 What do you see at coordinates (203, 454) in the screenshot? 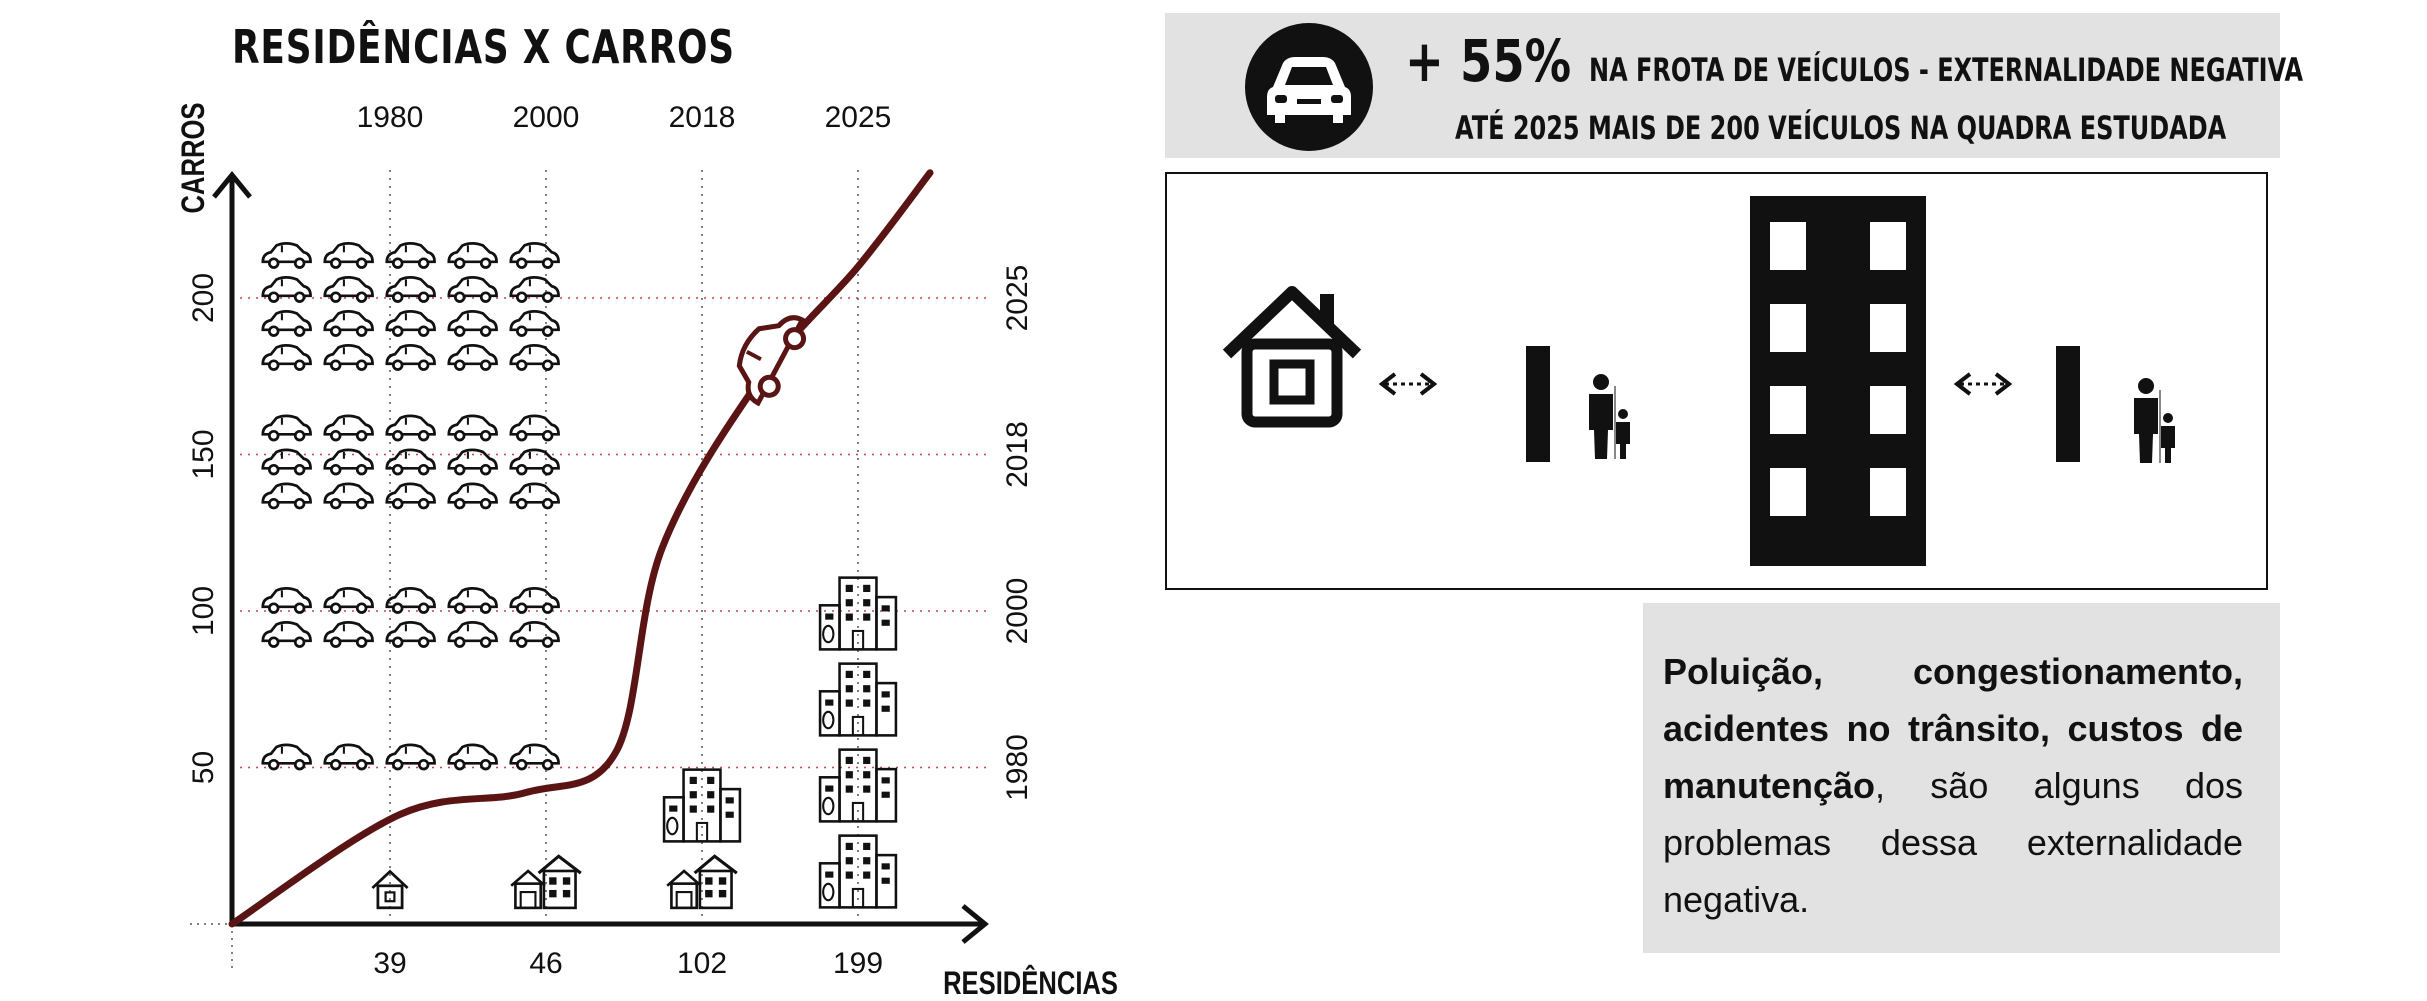
I see `y-tick-label: 150` at bounding box center [203, 454].